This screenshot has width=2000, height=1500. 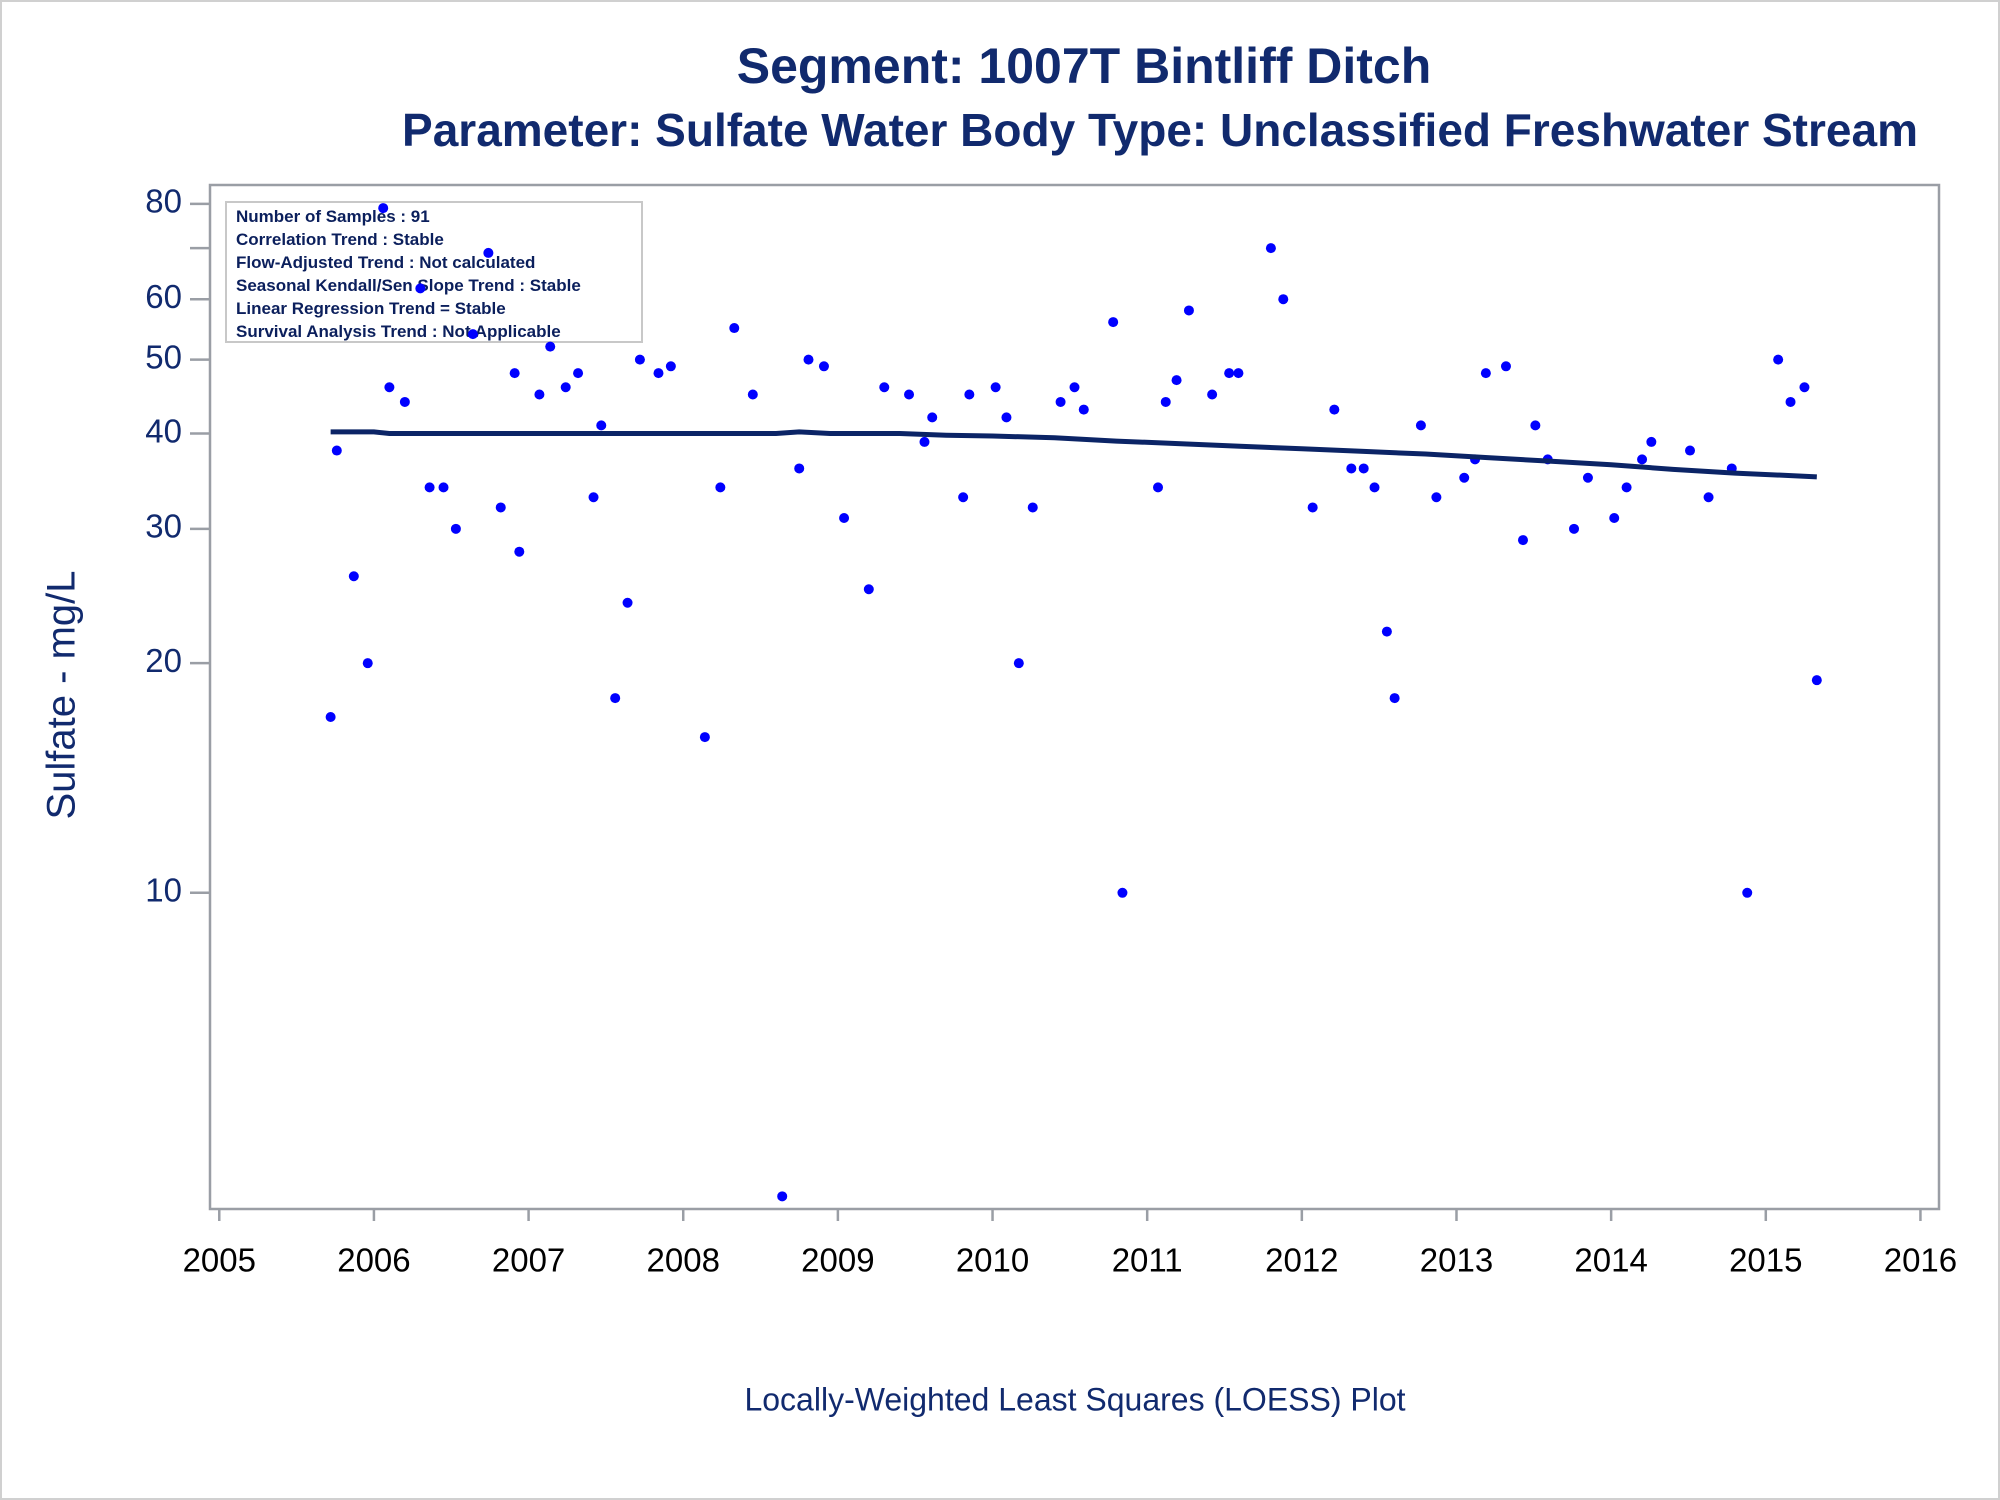 I want to click on y-tick-label: 50, so click(x=163, y=356).